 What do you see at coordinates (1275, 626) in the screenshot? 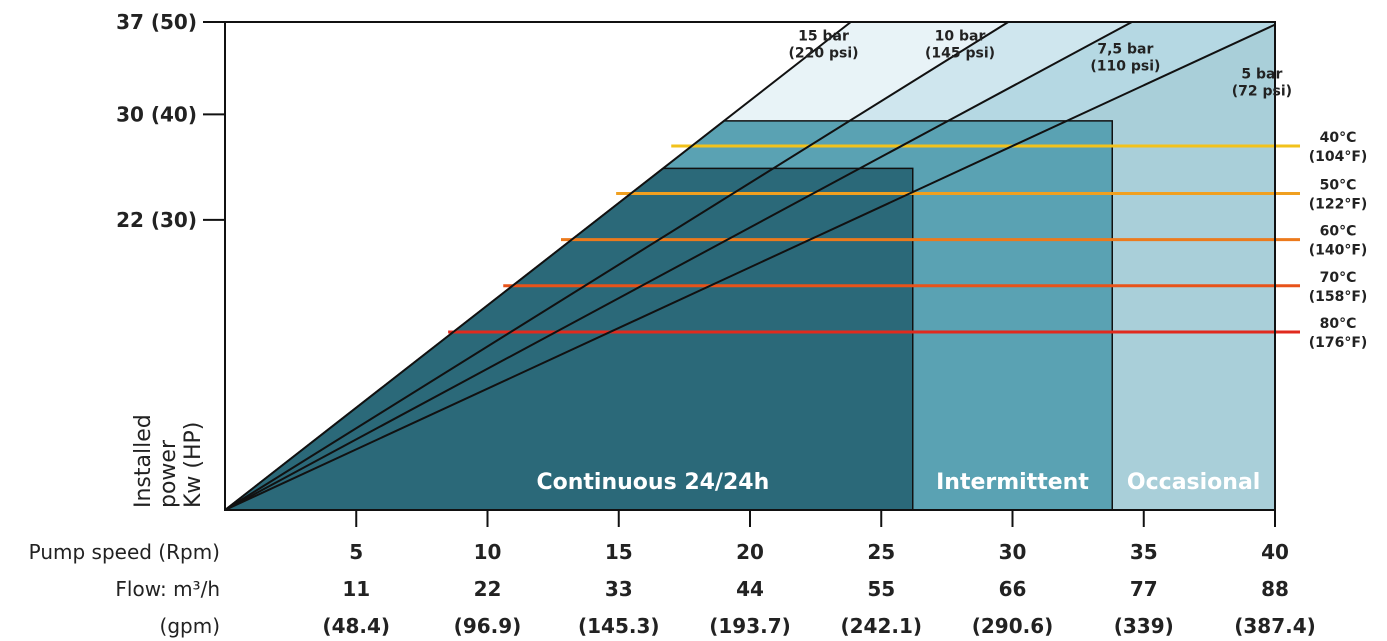
I see `x-row-2-value-7: (387.4)` at bounding box center [1275, 626].